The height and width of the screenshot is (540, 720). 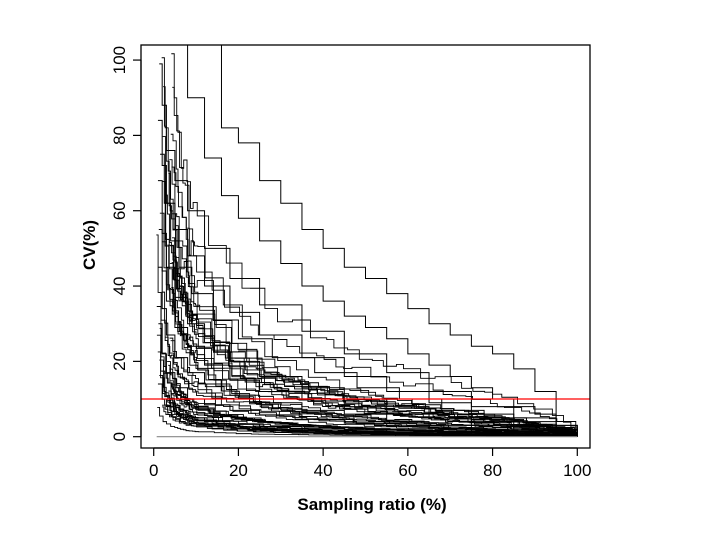 What do you see at coordinates (238, 470) in the screenshot?
I see `x-tick-label: 20` at bounding box center [238, 470].